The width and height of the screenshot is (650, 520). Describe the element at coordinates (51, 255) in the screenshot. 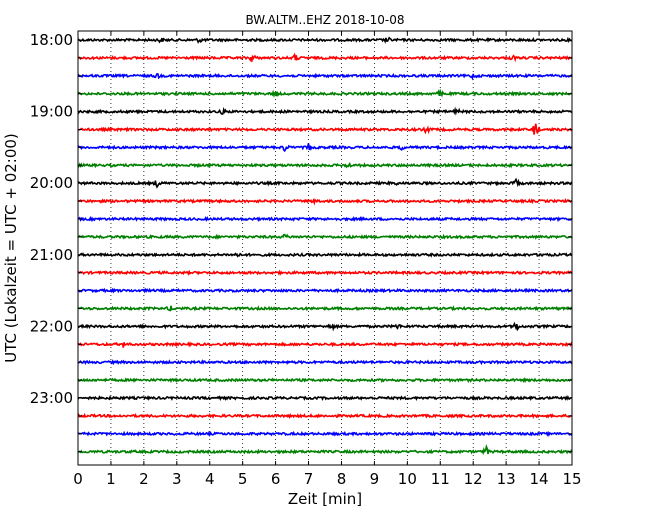

I see `y-tick-label: 21:00` at that location.